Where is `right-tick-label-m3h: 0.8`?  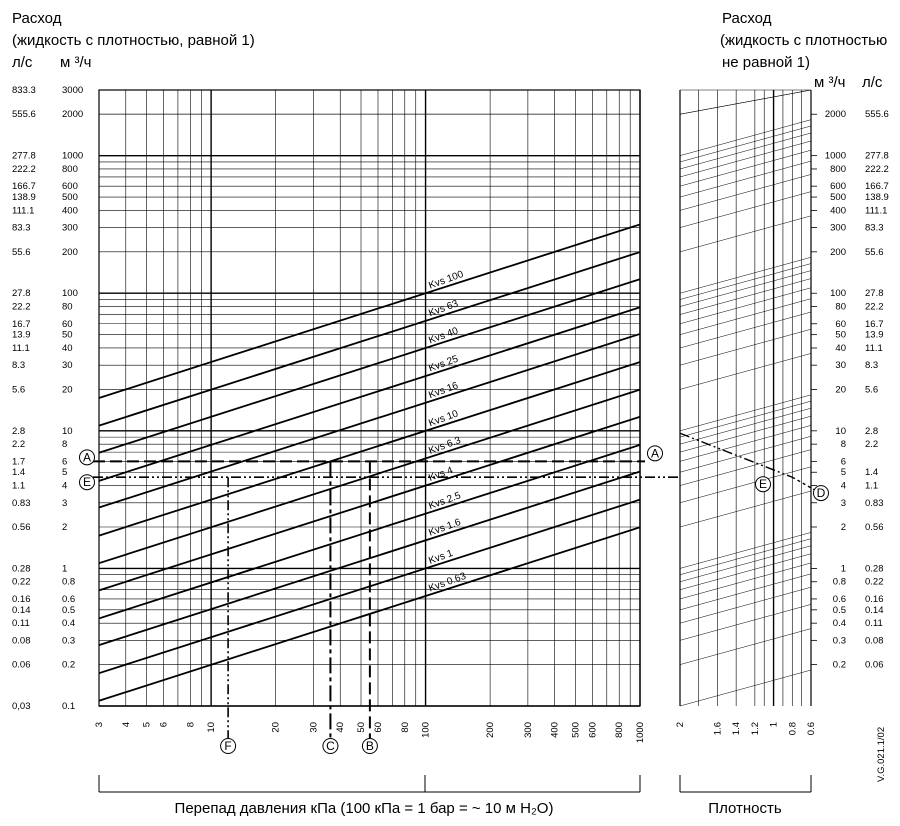
right-tick-label-m3h: 0.8 is located at coordinates (839, 582).